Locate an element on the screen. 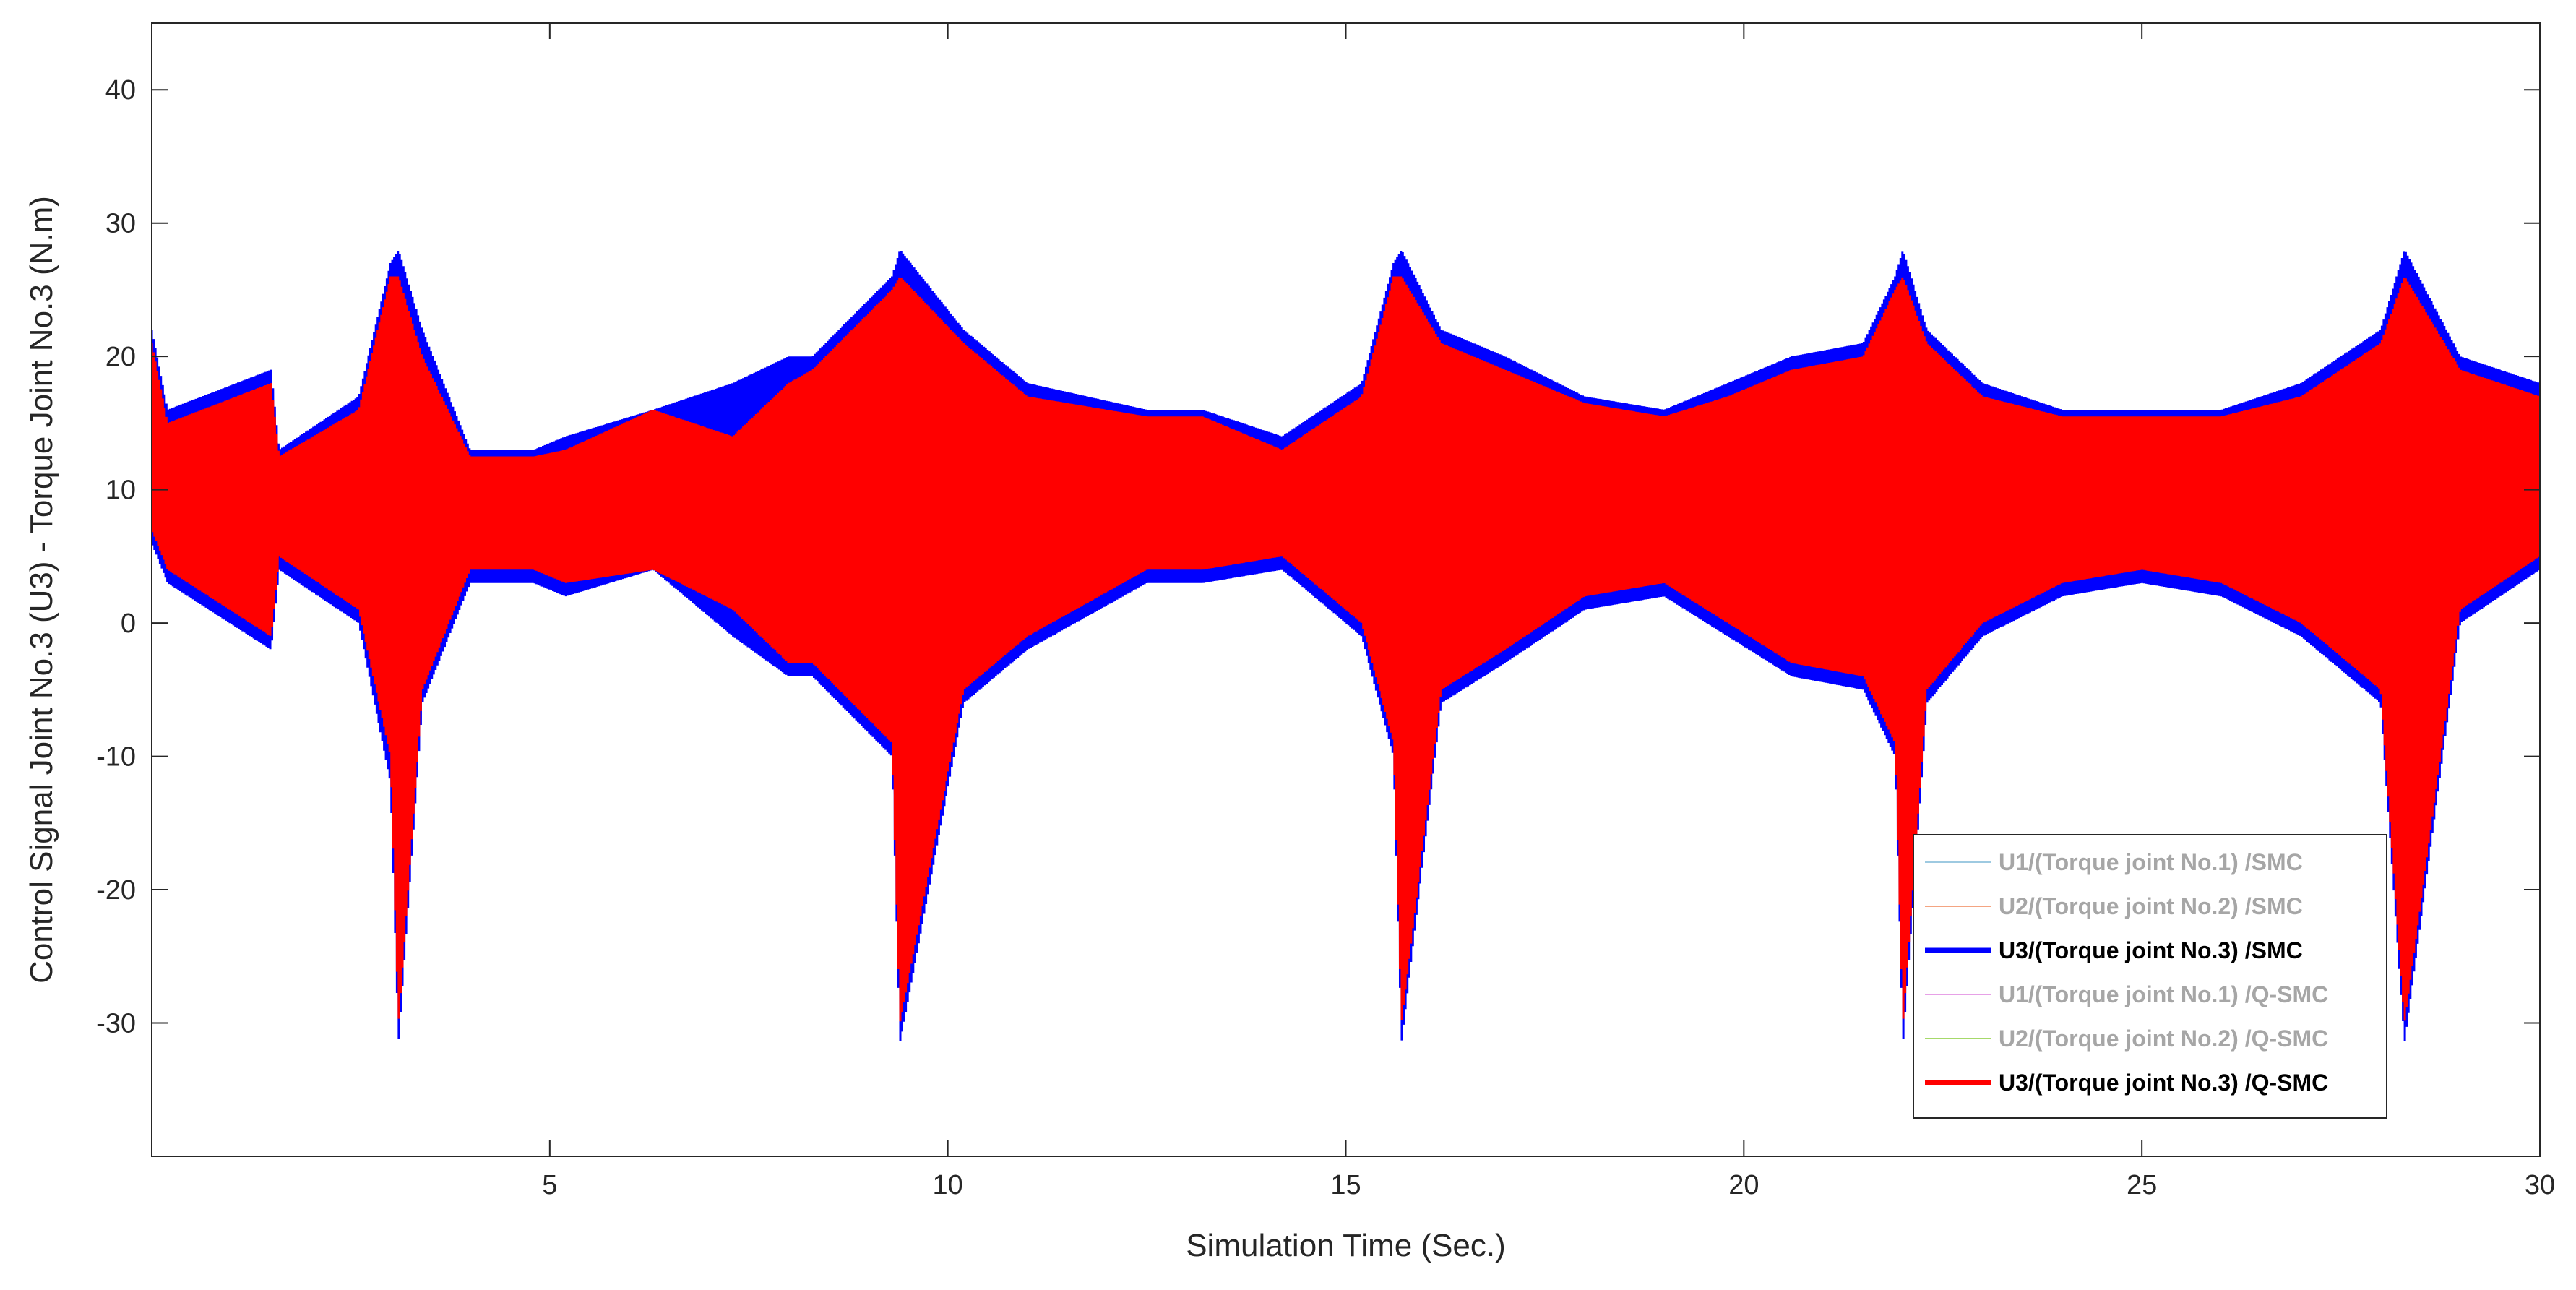 The image size is (2576, 1290). x-tick-label: 30 is located at coordinates (2540, 1185).